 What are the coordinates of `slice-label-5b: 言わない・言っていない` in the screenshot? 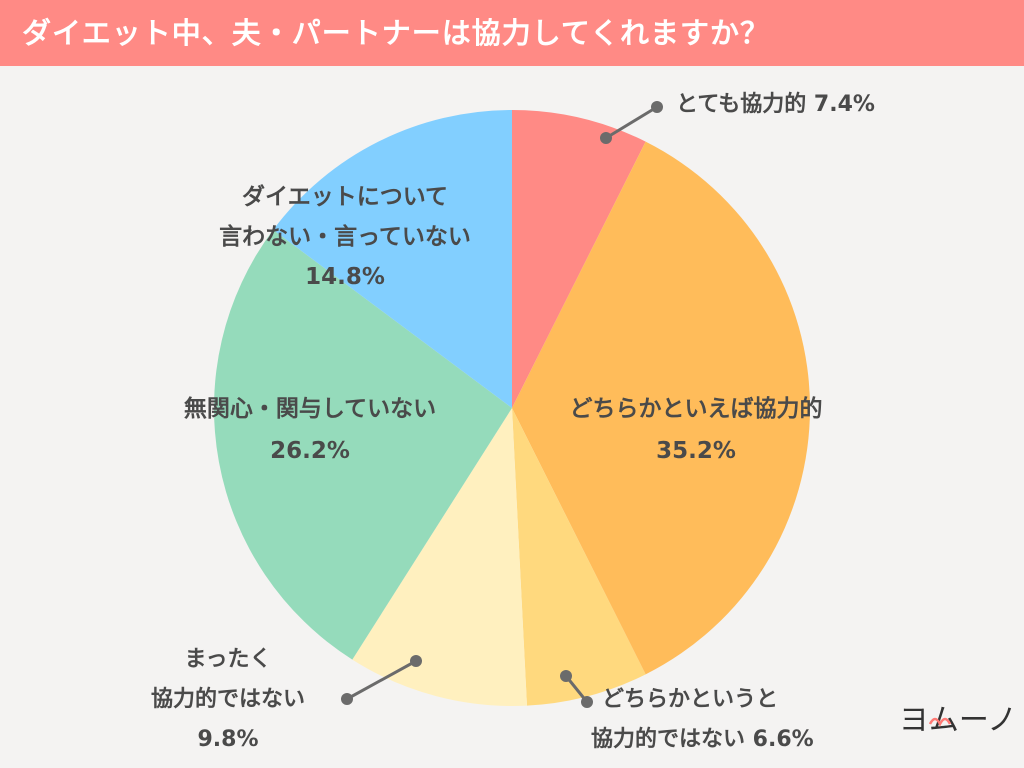 It's located at (345, 236).